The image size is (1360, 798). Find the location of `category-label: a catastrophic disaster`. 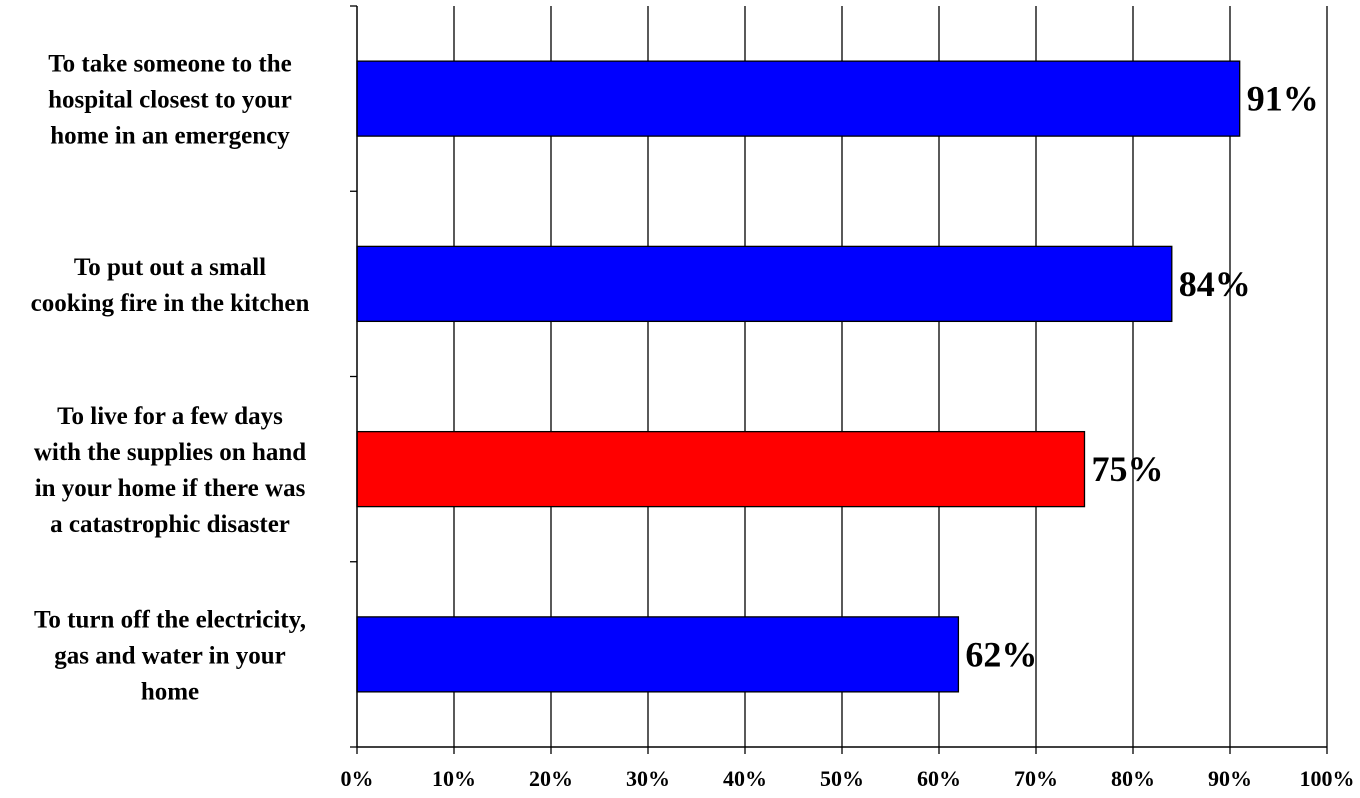

category-label: a catastrophic disaster is located at coordinates (170, 524).